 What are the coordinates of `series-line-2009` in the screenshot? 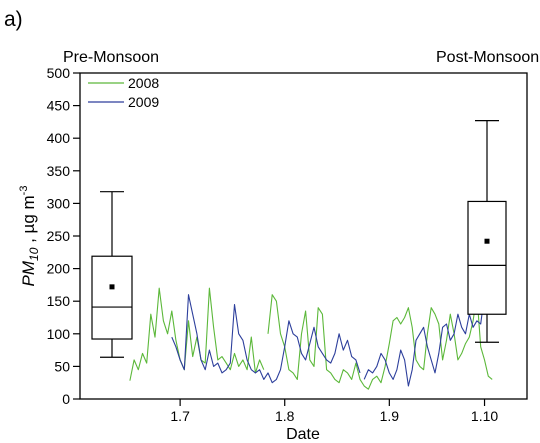 It's located at (328, 340).